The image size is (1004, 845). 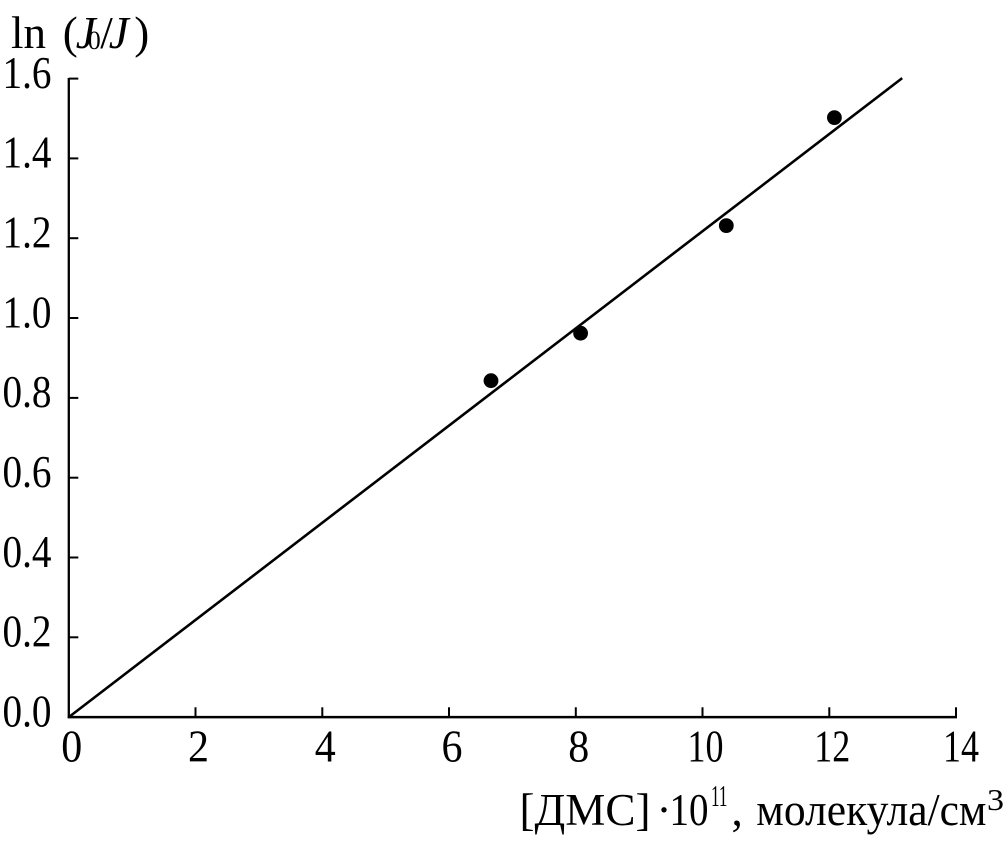 I want to click on svg-text: ln (J0/J), so click(x=80, y=33).